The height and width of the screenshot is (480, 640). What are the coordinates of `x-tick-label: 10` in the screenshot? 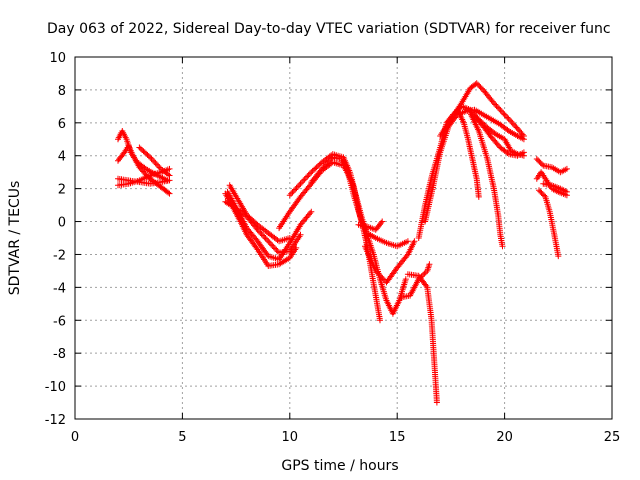 It's located at (290, 437).